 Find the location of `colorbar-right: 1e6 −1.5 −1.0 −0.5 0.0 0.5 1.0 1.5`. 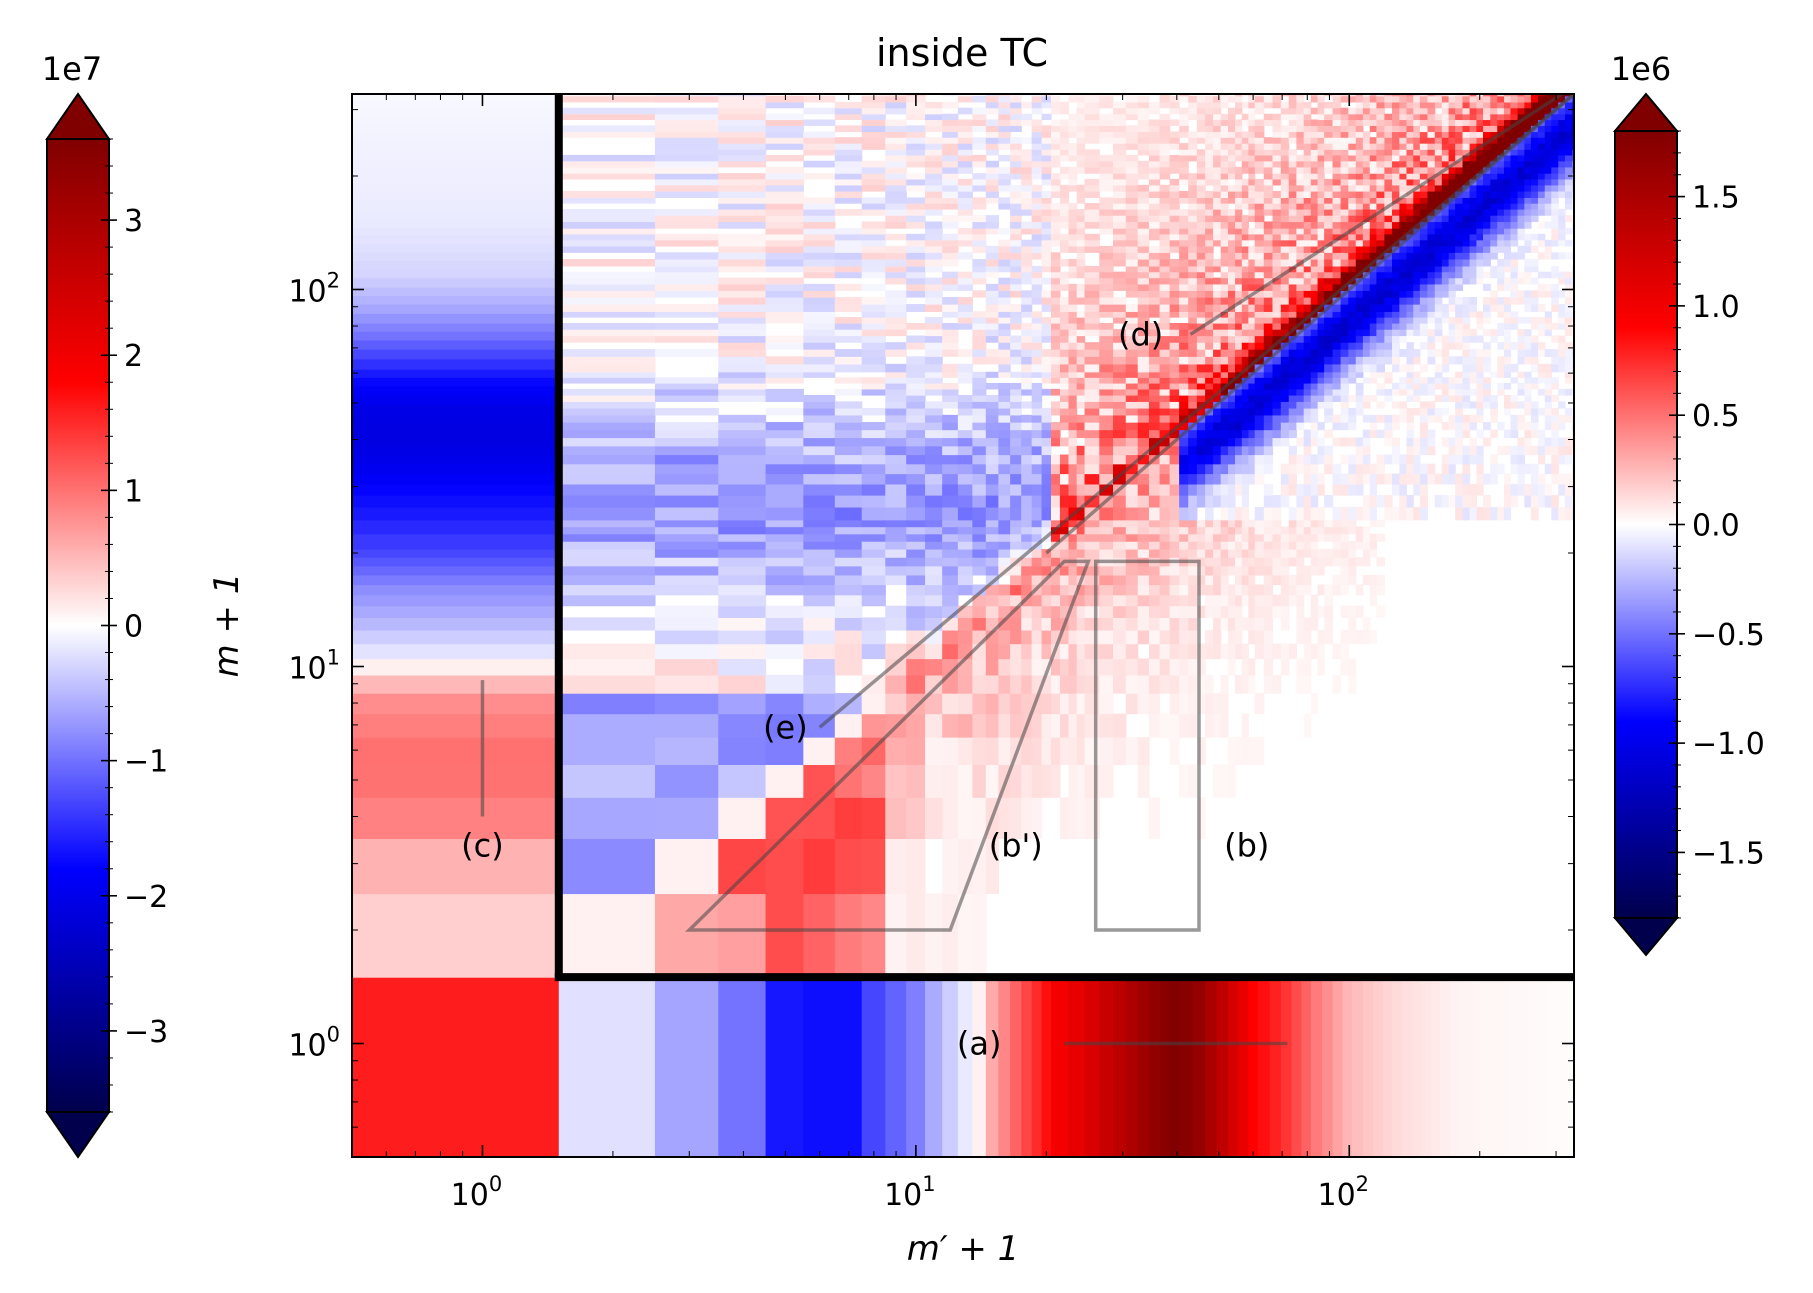

colorbar-right: 1e6 −1.5 −1.0 −0.5 0.0 0.5 1.0 1.5 is located at coordinates (1688, 503).